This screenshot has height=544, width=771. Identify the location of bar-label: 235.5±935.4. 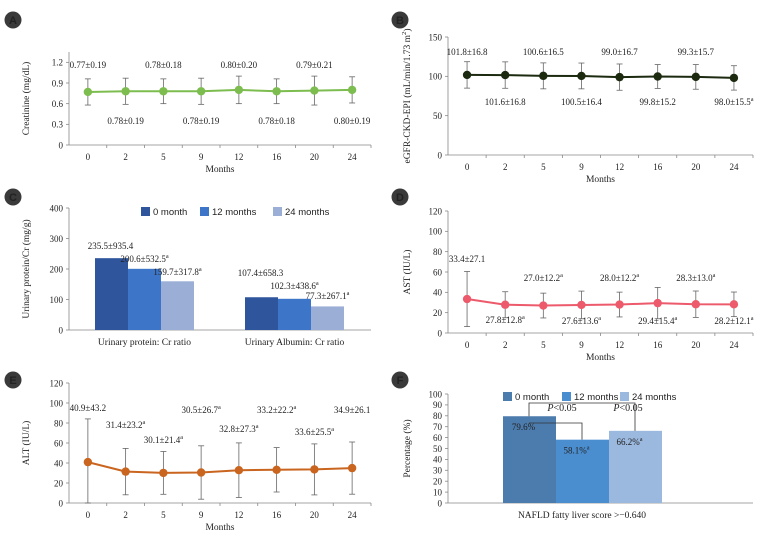
(111, 246).